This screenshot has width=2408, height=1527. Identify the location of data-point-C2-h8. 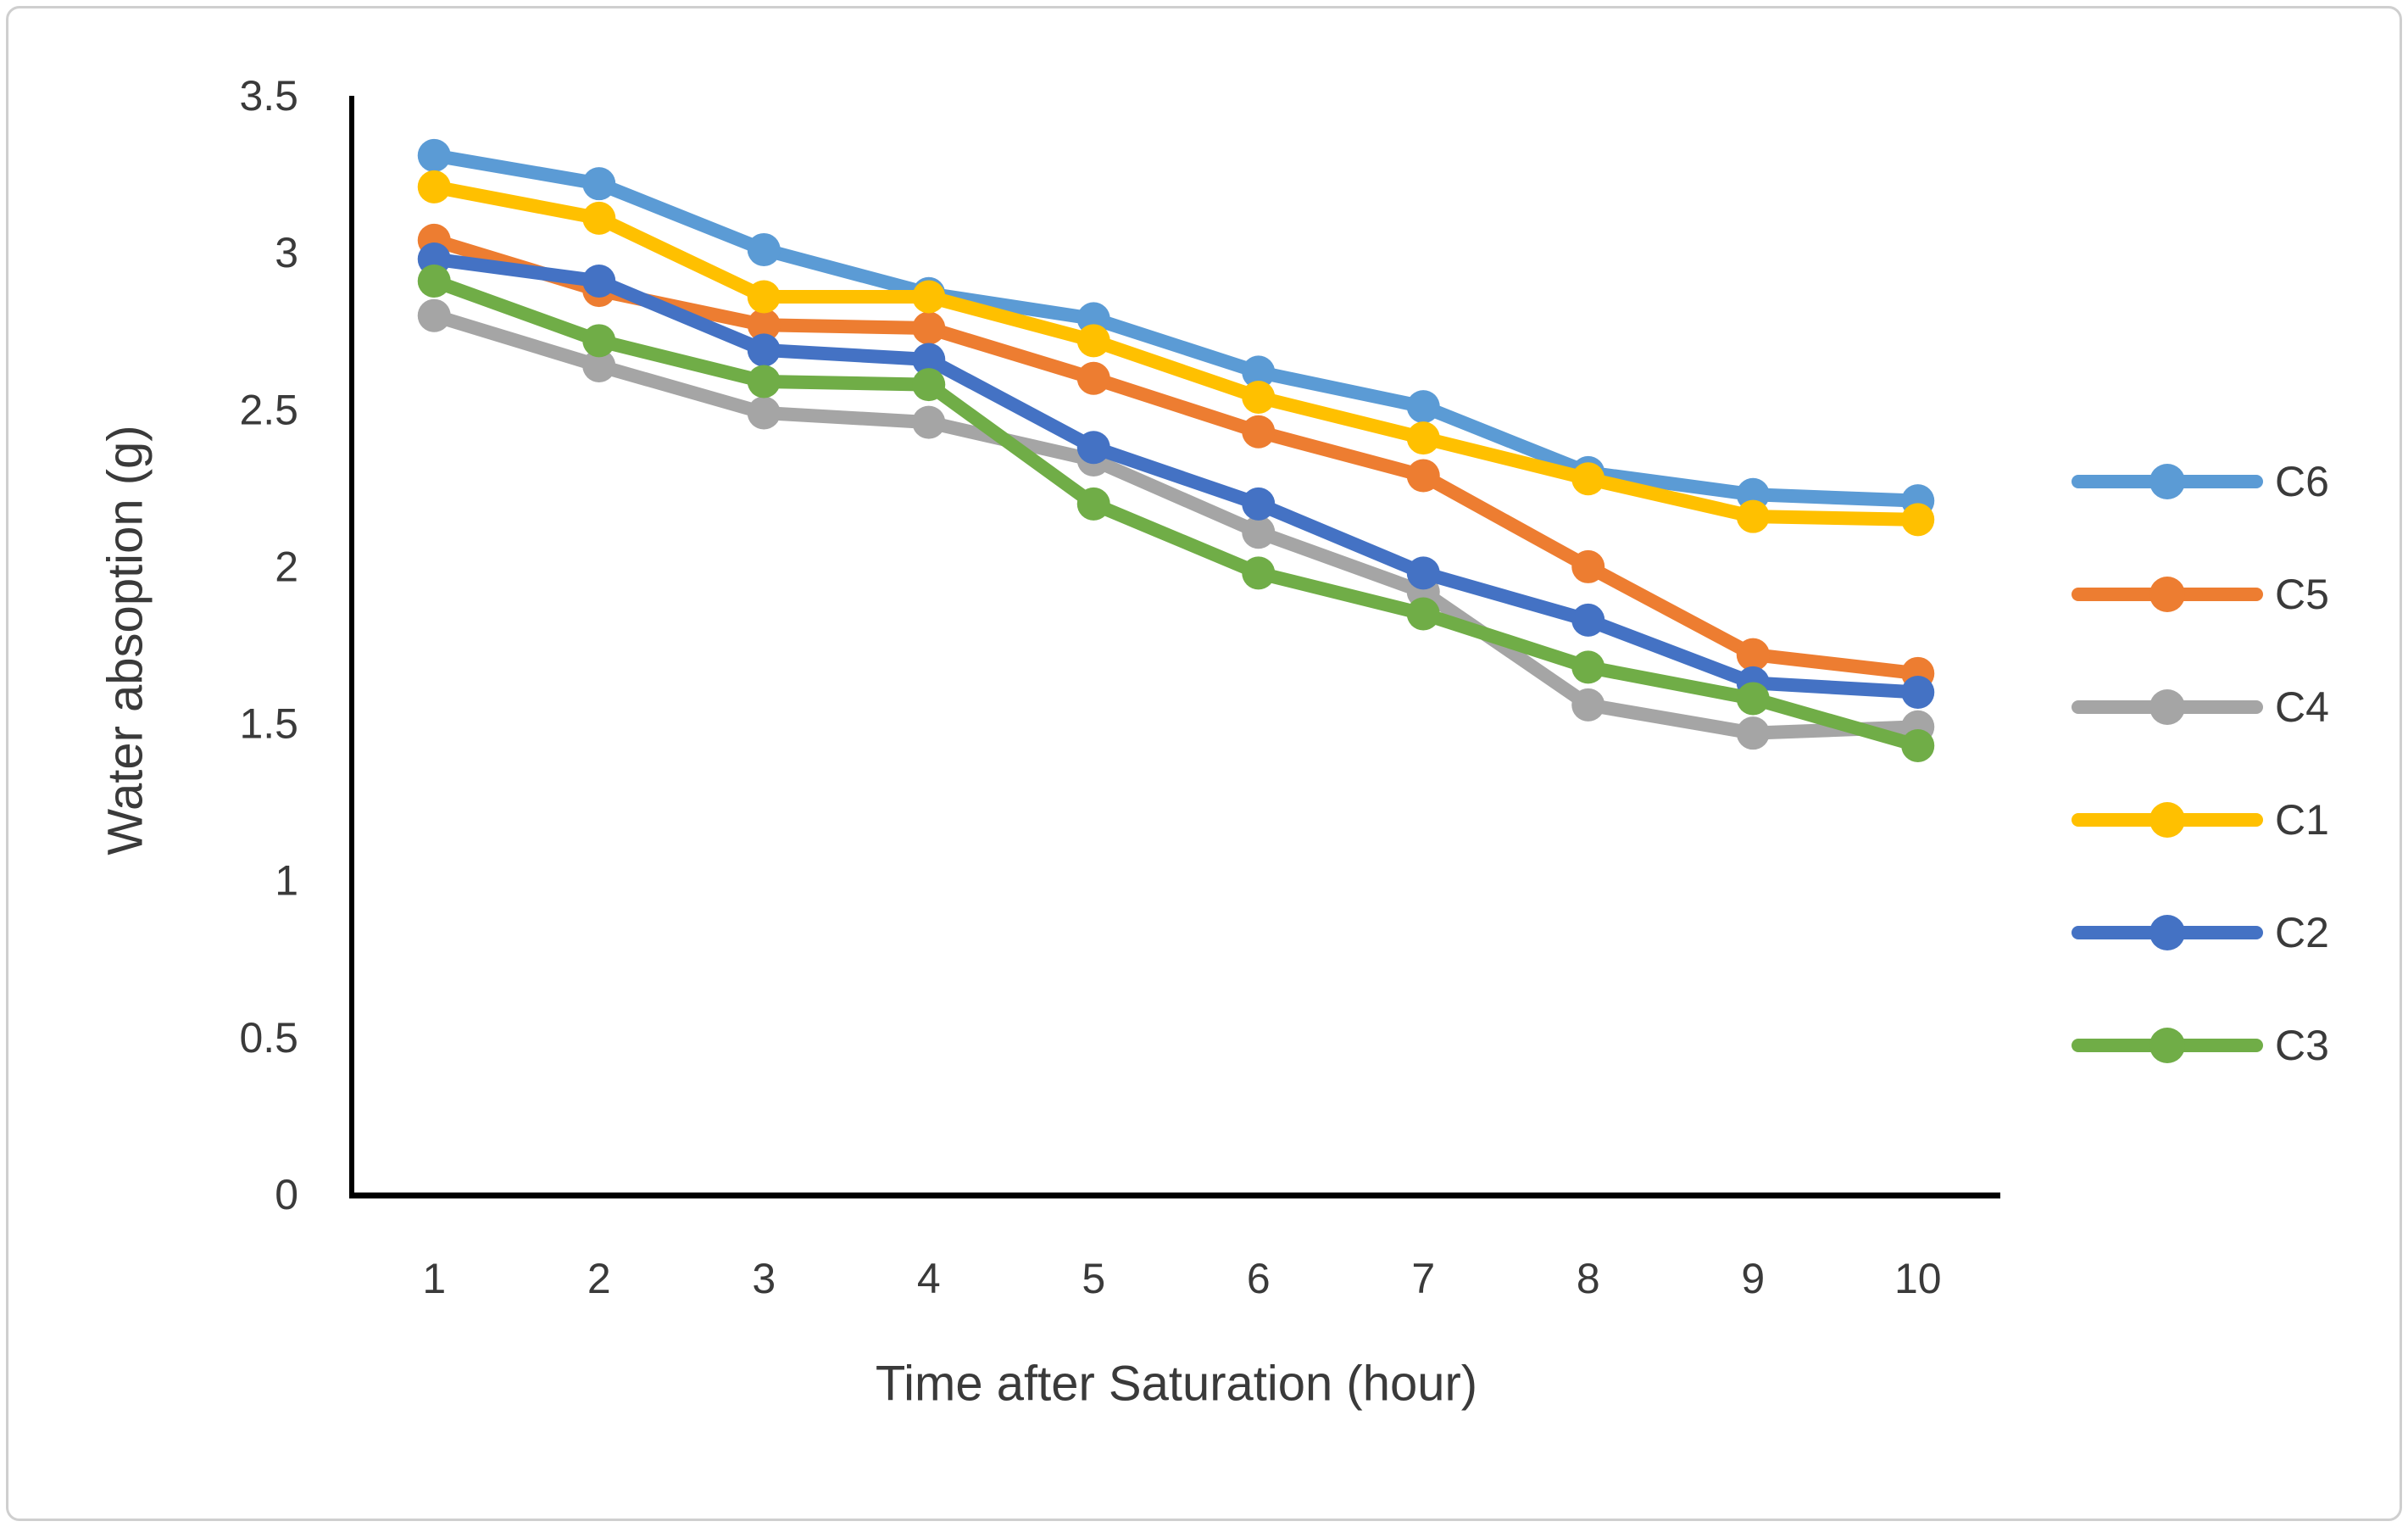
(1588, 620).